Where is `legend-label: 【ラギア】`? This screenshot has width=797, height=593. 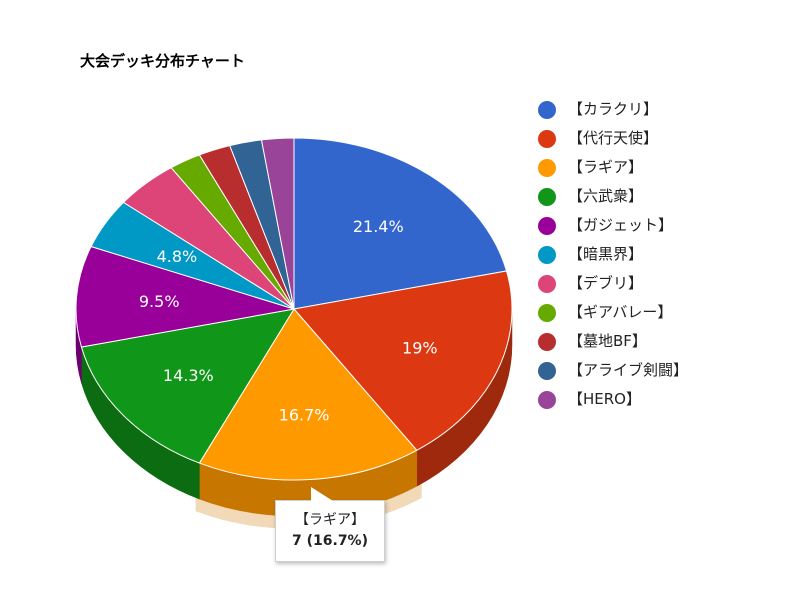 legend-label: 【ラギア】 is located at coordinates (606, 167).